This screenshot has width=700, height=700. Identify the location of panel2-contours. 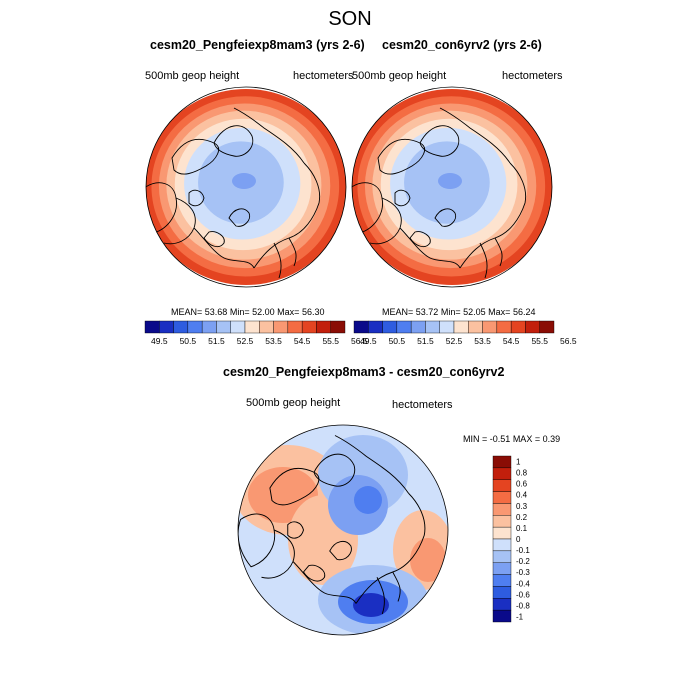
(452, 187).